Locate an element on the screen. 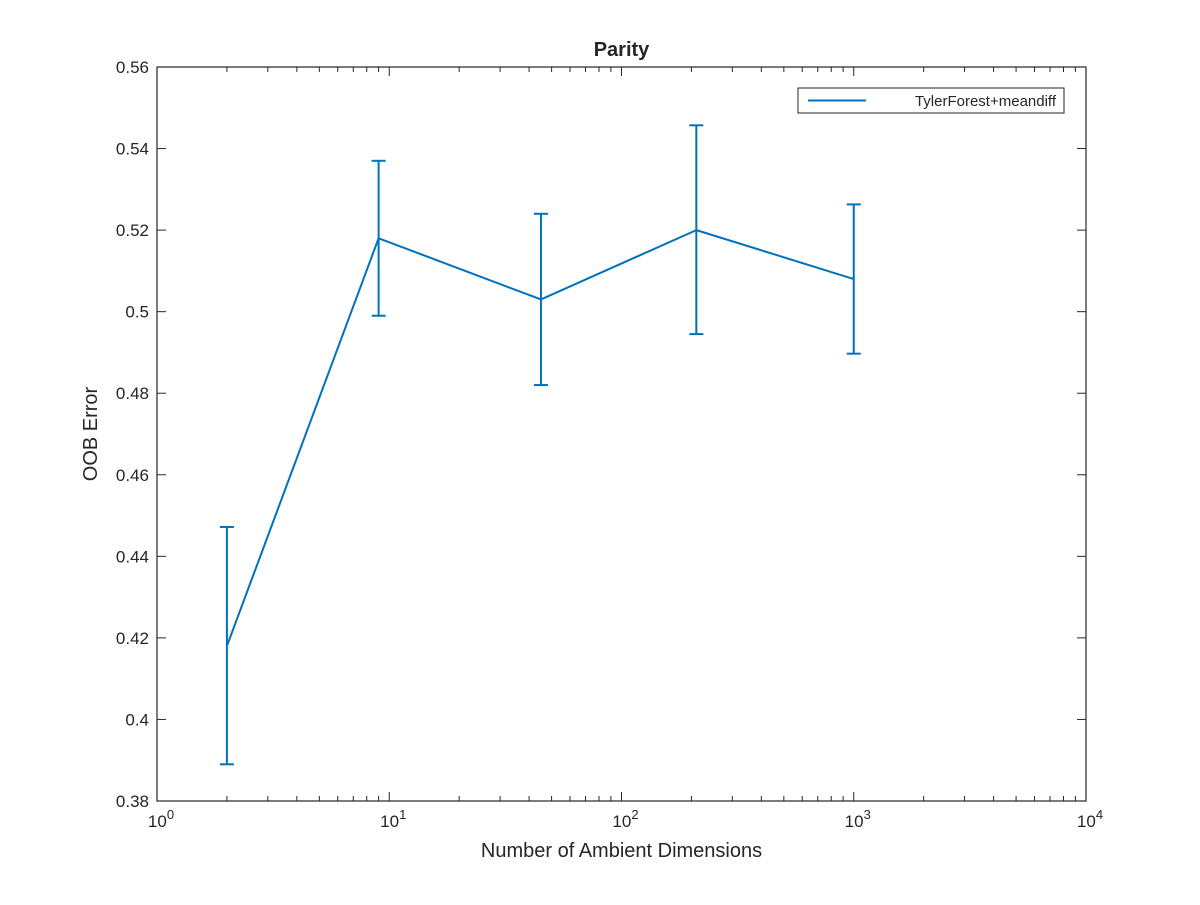 The image size is (1200, 905). x-tick-label-exponent: 3 is located at coordinates (867, 814).